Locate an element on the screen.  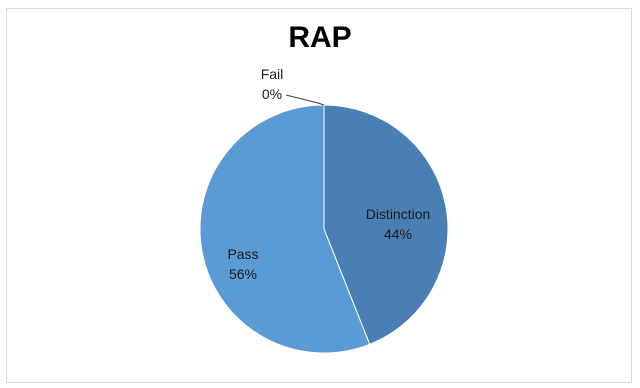
pie-slice-distinction is located at coordinates (386, 224).